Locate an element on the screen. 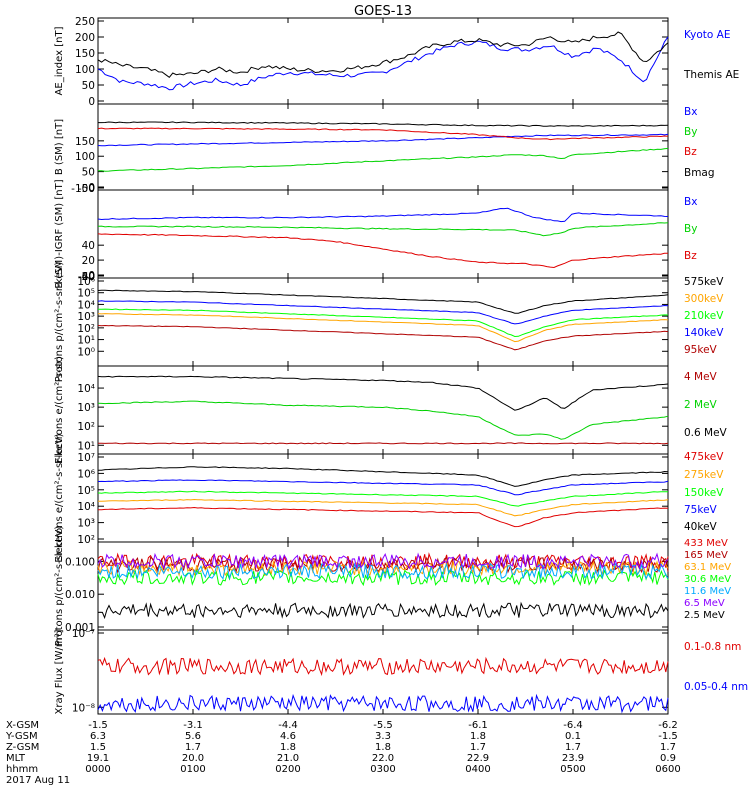 The image size is (750, 800). x-axis-value: 4.6 is located at coordinates (288, 736).